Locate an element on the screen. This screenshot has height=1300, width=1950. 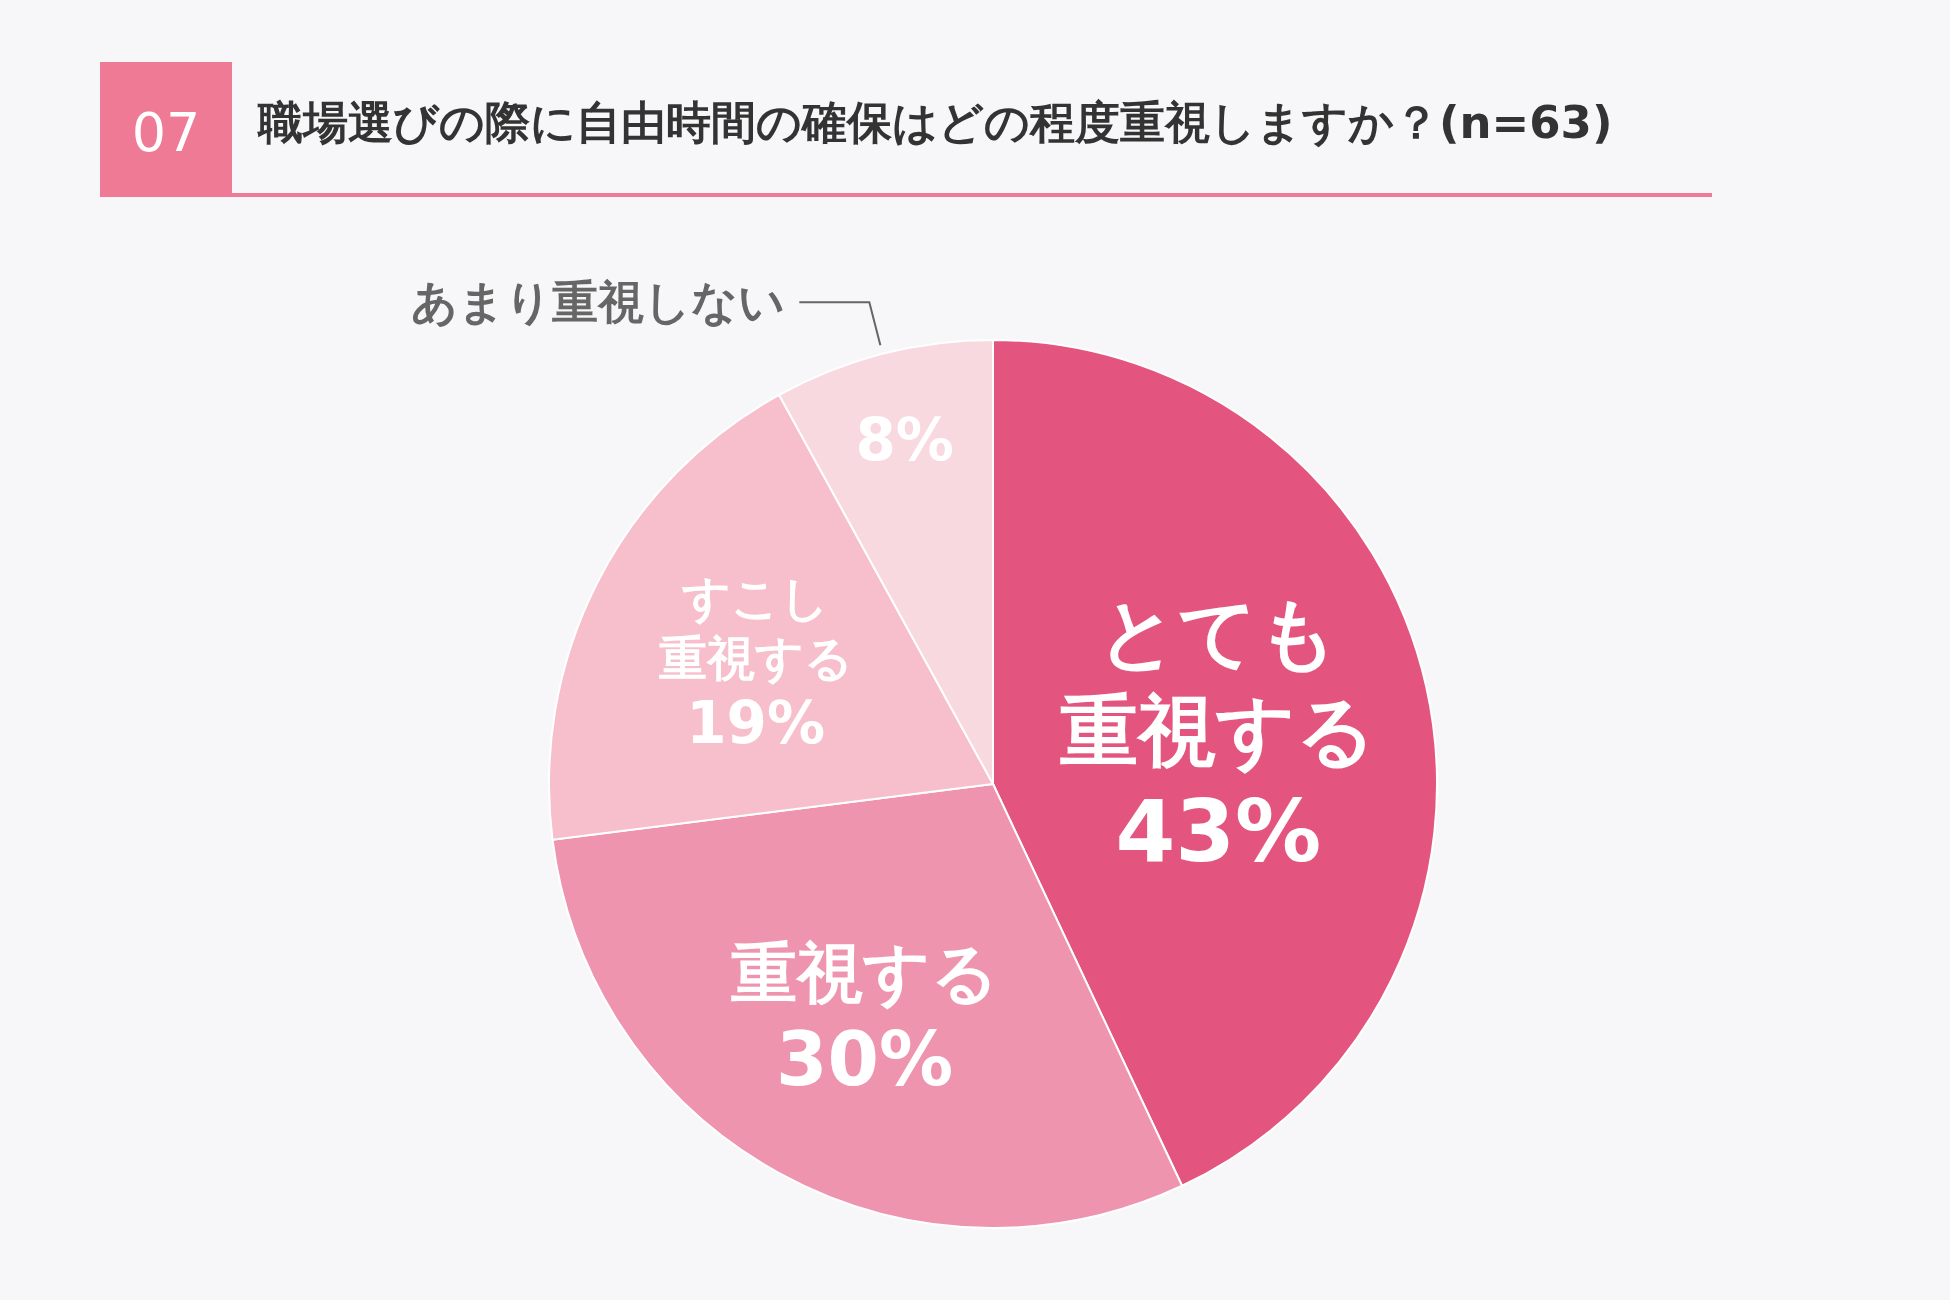
data-label: 19% is located at coordinates (756, 723).